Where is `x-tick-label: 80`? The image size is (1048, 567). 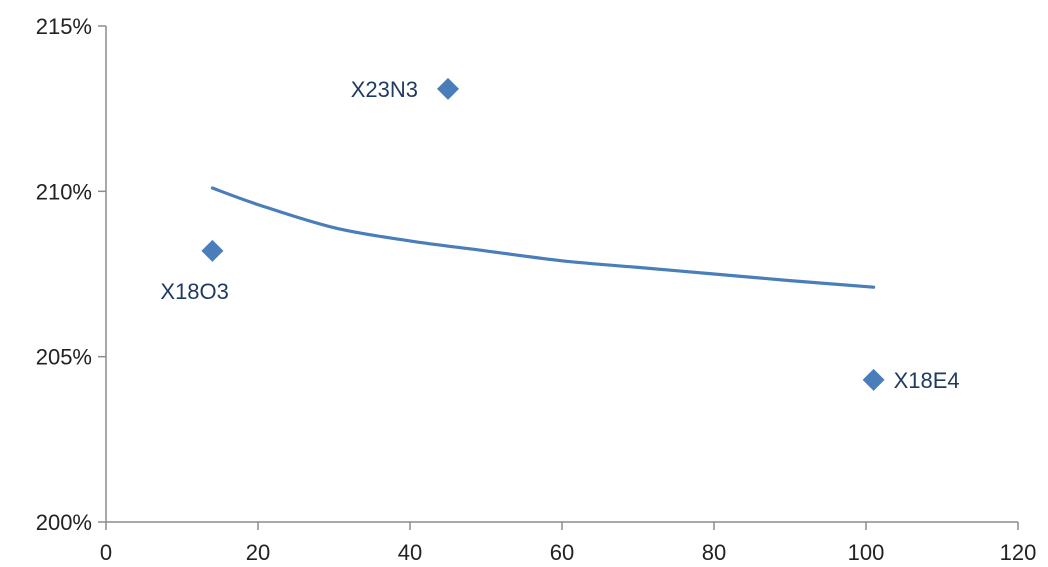 x-tick-label: 80 is located at coordinates (714, 552).